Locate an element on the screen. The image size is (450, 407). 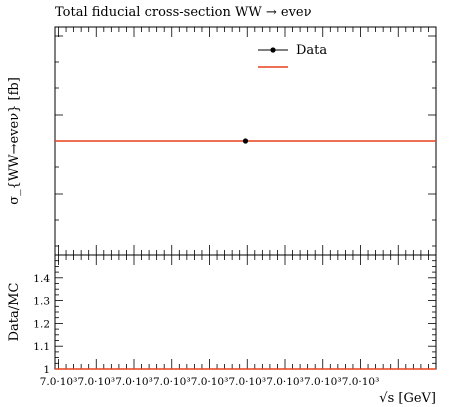
legend-data-label: Data is located at coordinates (311, 50).